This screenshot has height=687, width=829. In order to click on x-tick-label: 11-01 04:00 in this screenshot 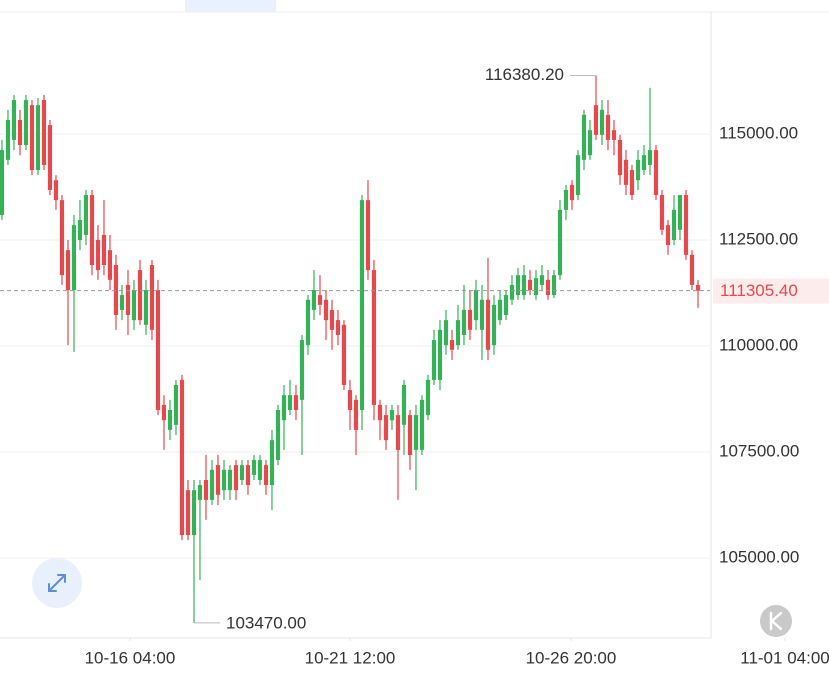, I will do `click(784, 657)`.